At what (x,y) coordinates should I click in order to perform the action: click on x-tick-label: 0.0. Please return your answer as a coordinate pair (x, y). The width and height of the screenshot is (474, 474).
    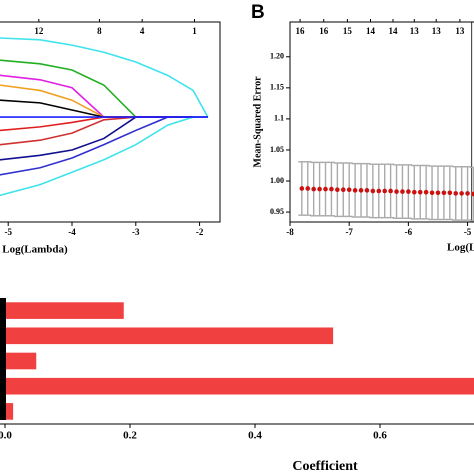
    Looking at the image, I should click on (6, 436).